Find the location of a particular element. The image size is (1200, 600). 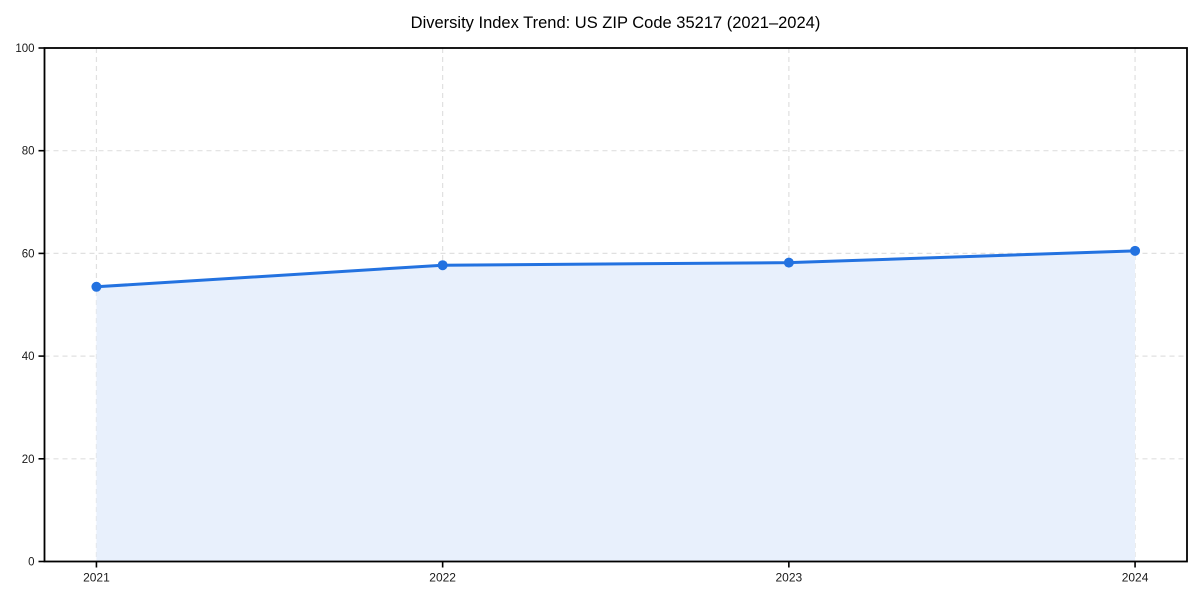

data-point-2023 is located at coordinates (788, 262).